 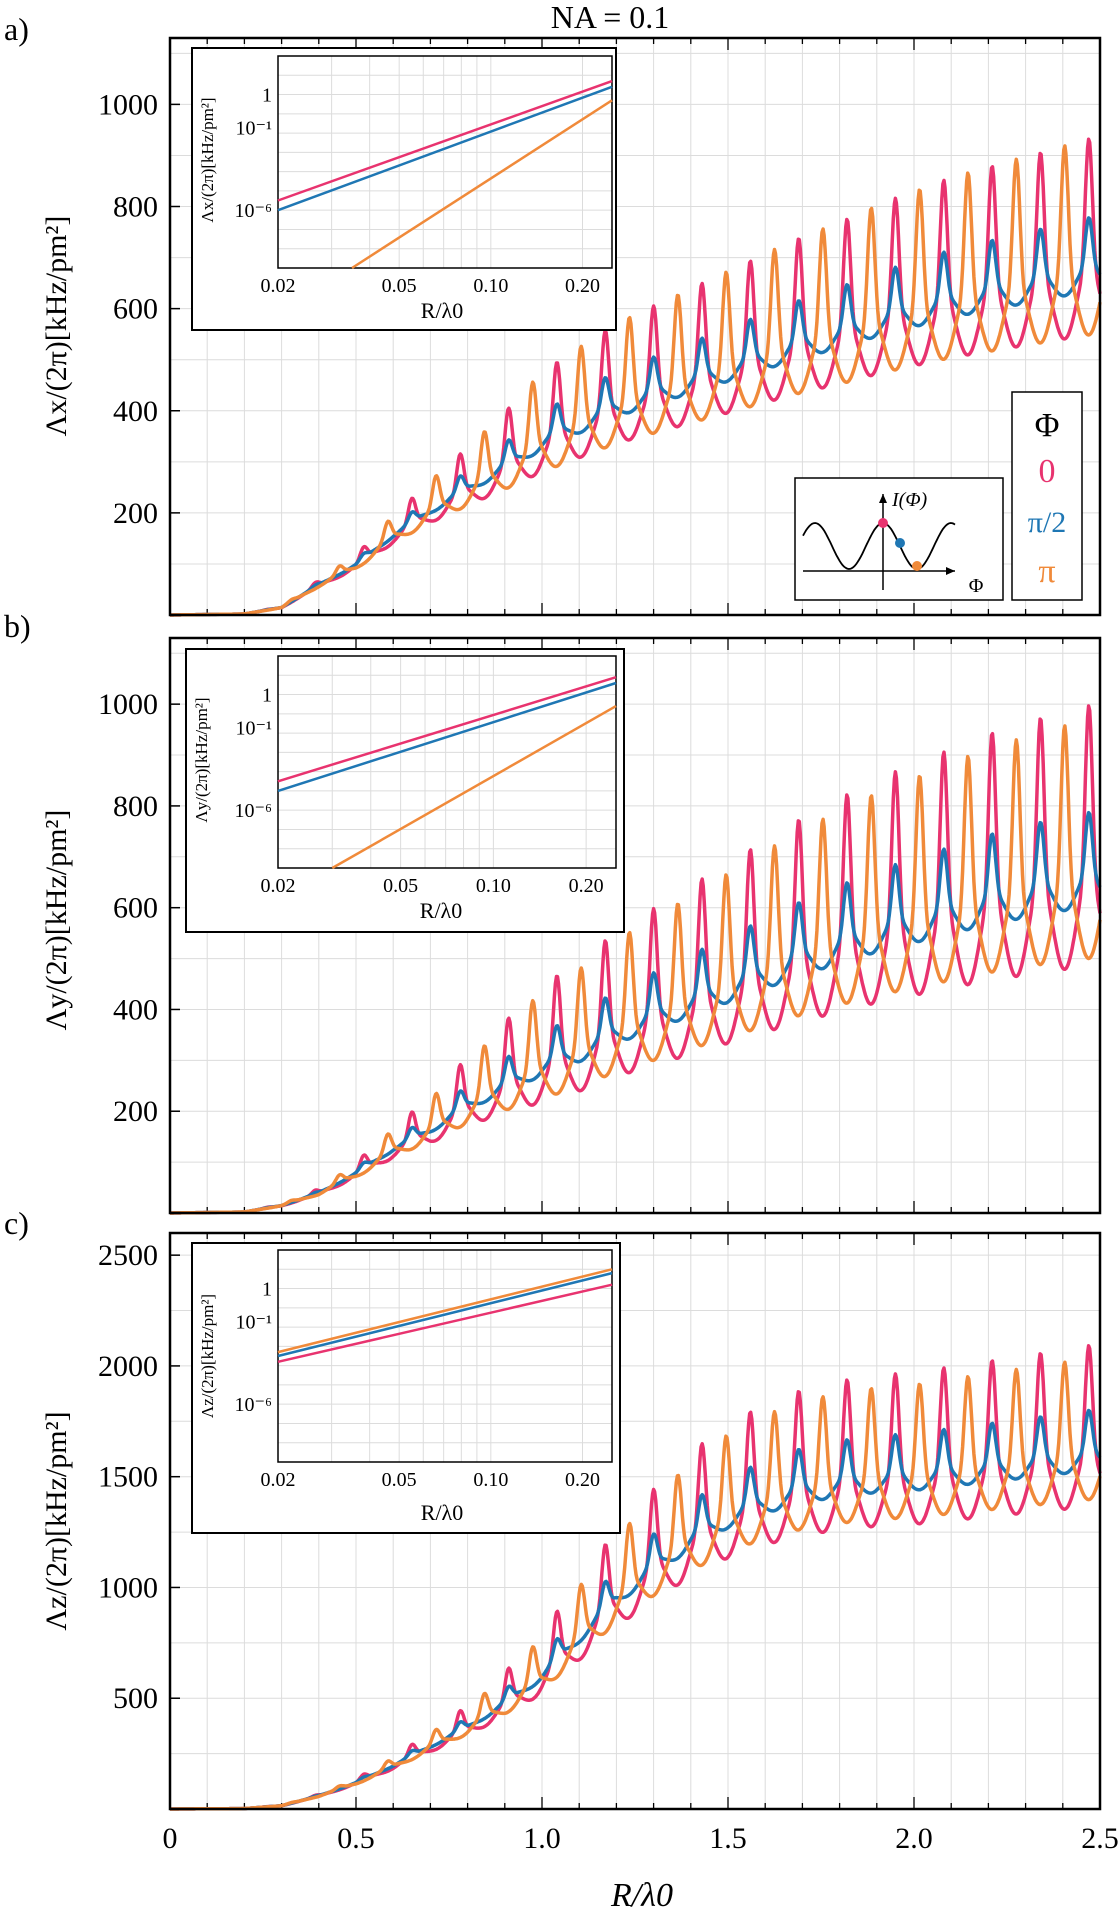 I want to click on x-axis-label: R/λ0, so click(x=641, y=1895).